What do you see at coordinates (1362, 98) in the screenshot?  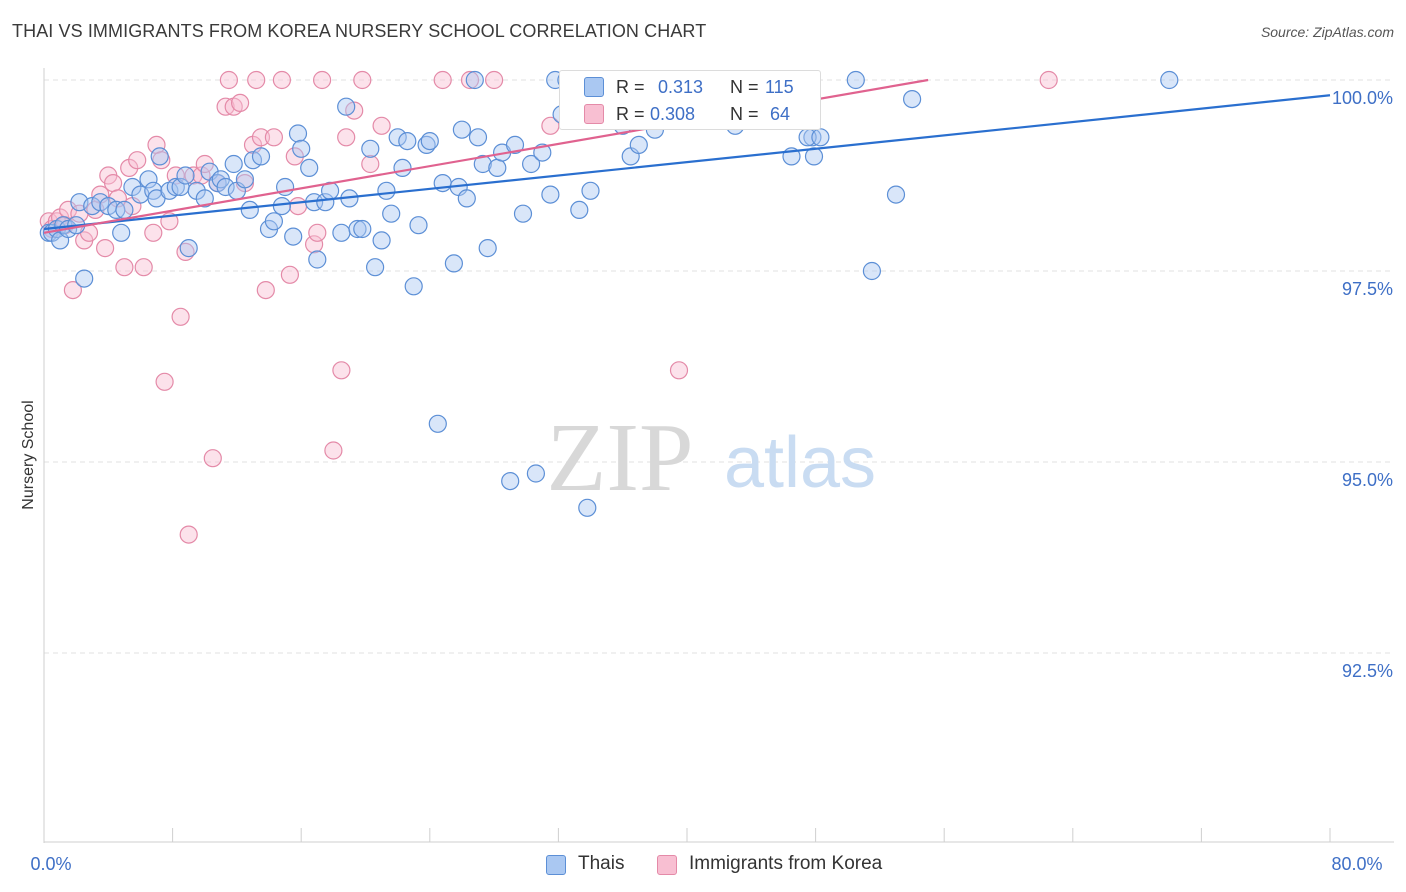 I see `y-tick-label: 100.0%` at bounding box center [1362, 98].